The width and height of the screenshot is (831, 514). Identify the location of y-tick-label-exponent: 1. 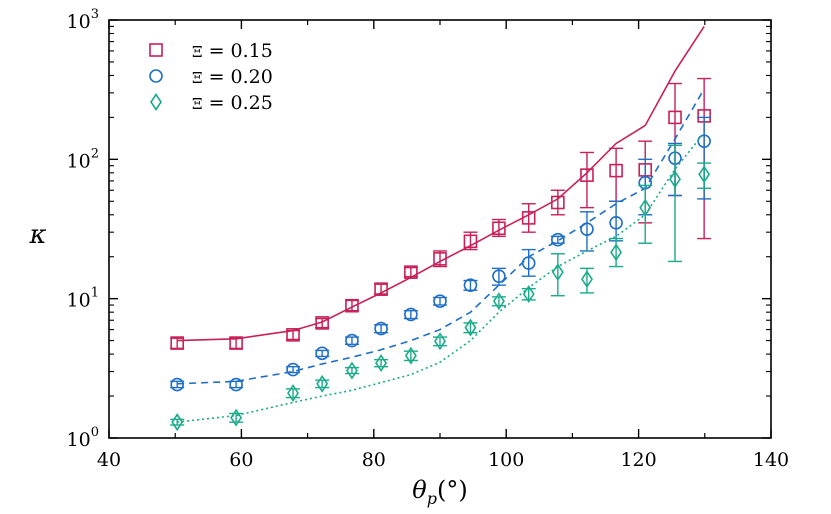
(95, 293).